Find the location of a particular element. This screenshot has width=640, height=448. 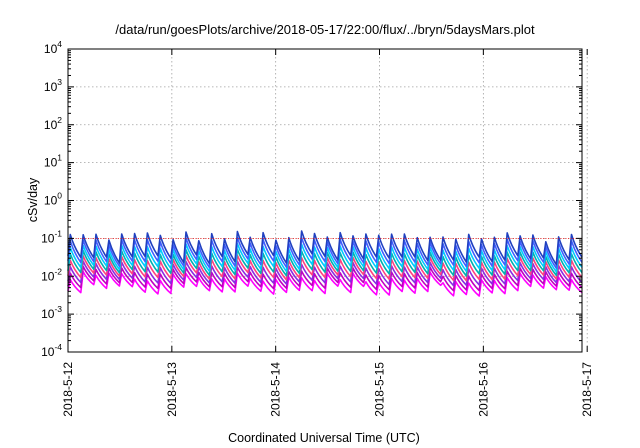

y-tick-label: 10⁻³ is located at coordinates (51, 312).